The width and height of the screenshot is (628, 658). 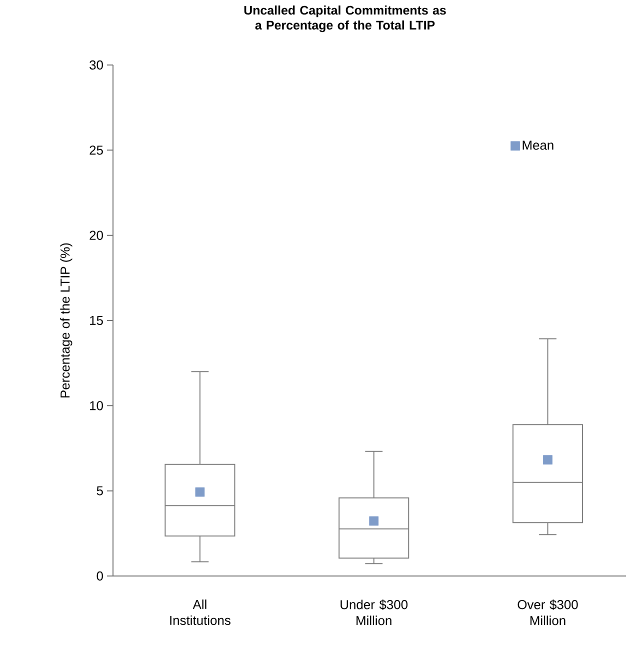 I want to click on legend-label: Mean, so click(x=538, y=145).